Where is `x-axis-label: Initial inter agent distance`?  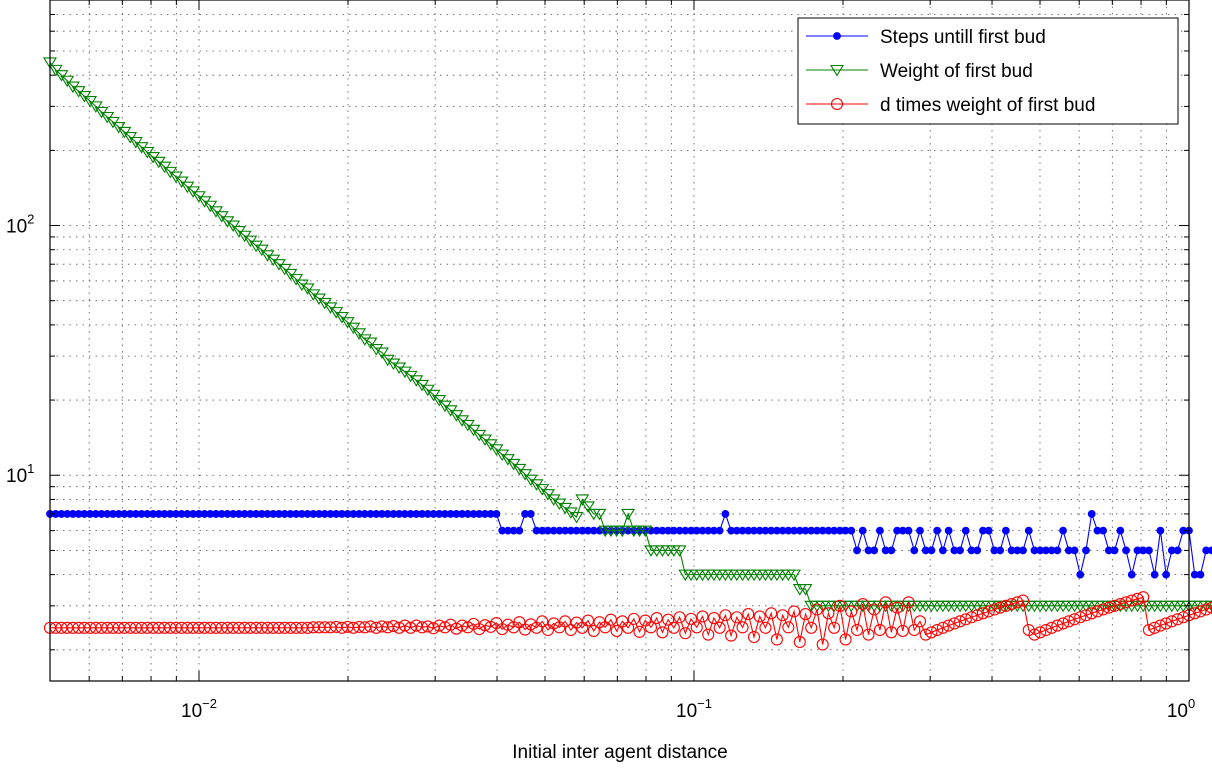 x-axis-label: Initial inter agent distance is located at coordinates (619, 752).